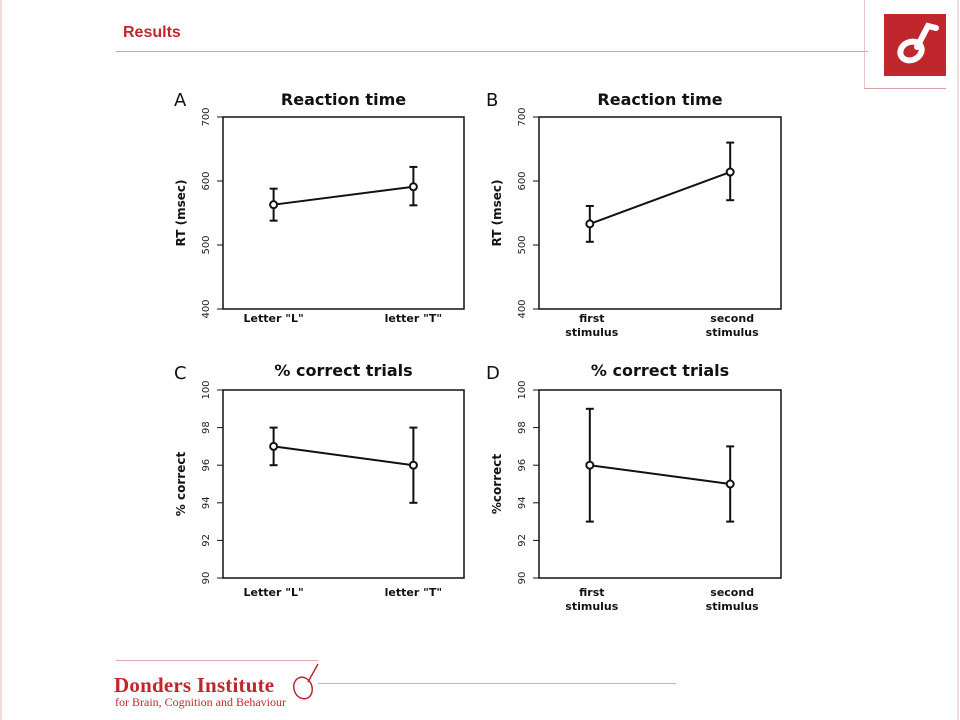  Describe the element at coordinates (497, 683) in the screenshot. I see `footer-divider` at that location.